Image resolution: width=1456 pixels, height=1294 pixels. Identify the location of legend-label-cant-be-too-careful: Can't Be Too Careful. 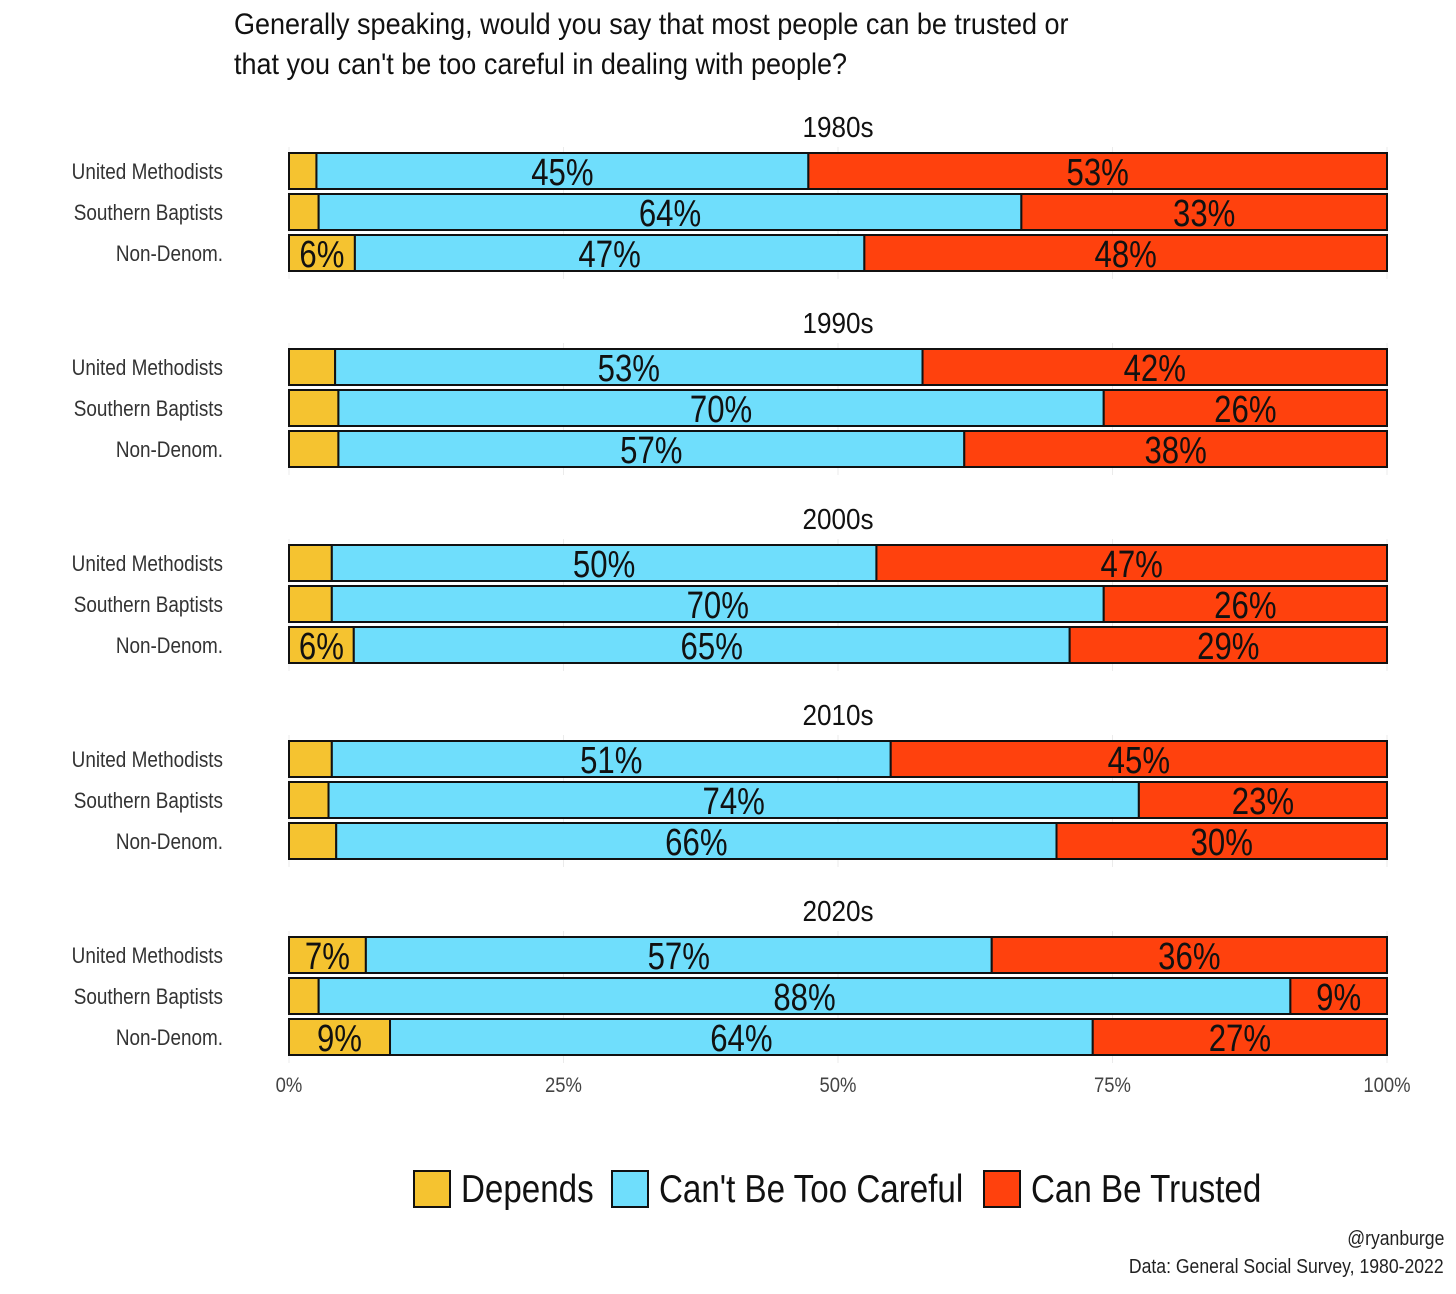
(811, 1188).